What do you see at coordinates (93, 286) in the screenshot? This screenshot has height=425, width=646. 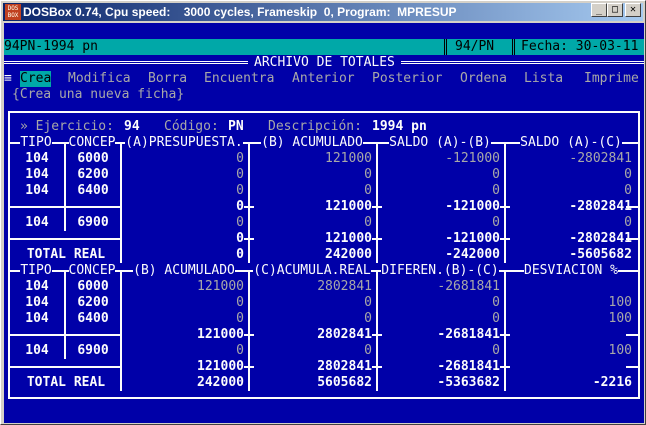 I see `concep-cell: 6000` at bounding box center [93, 286].